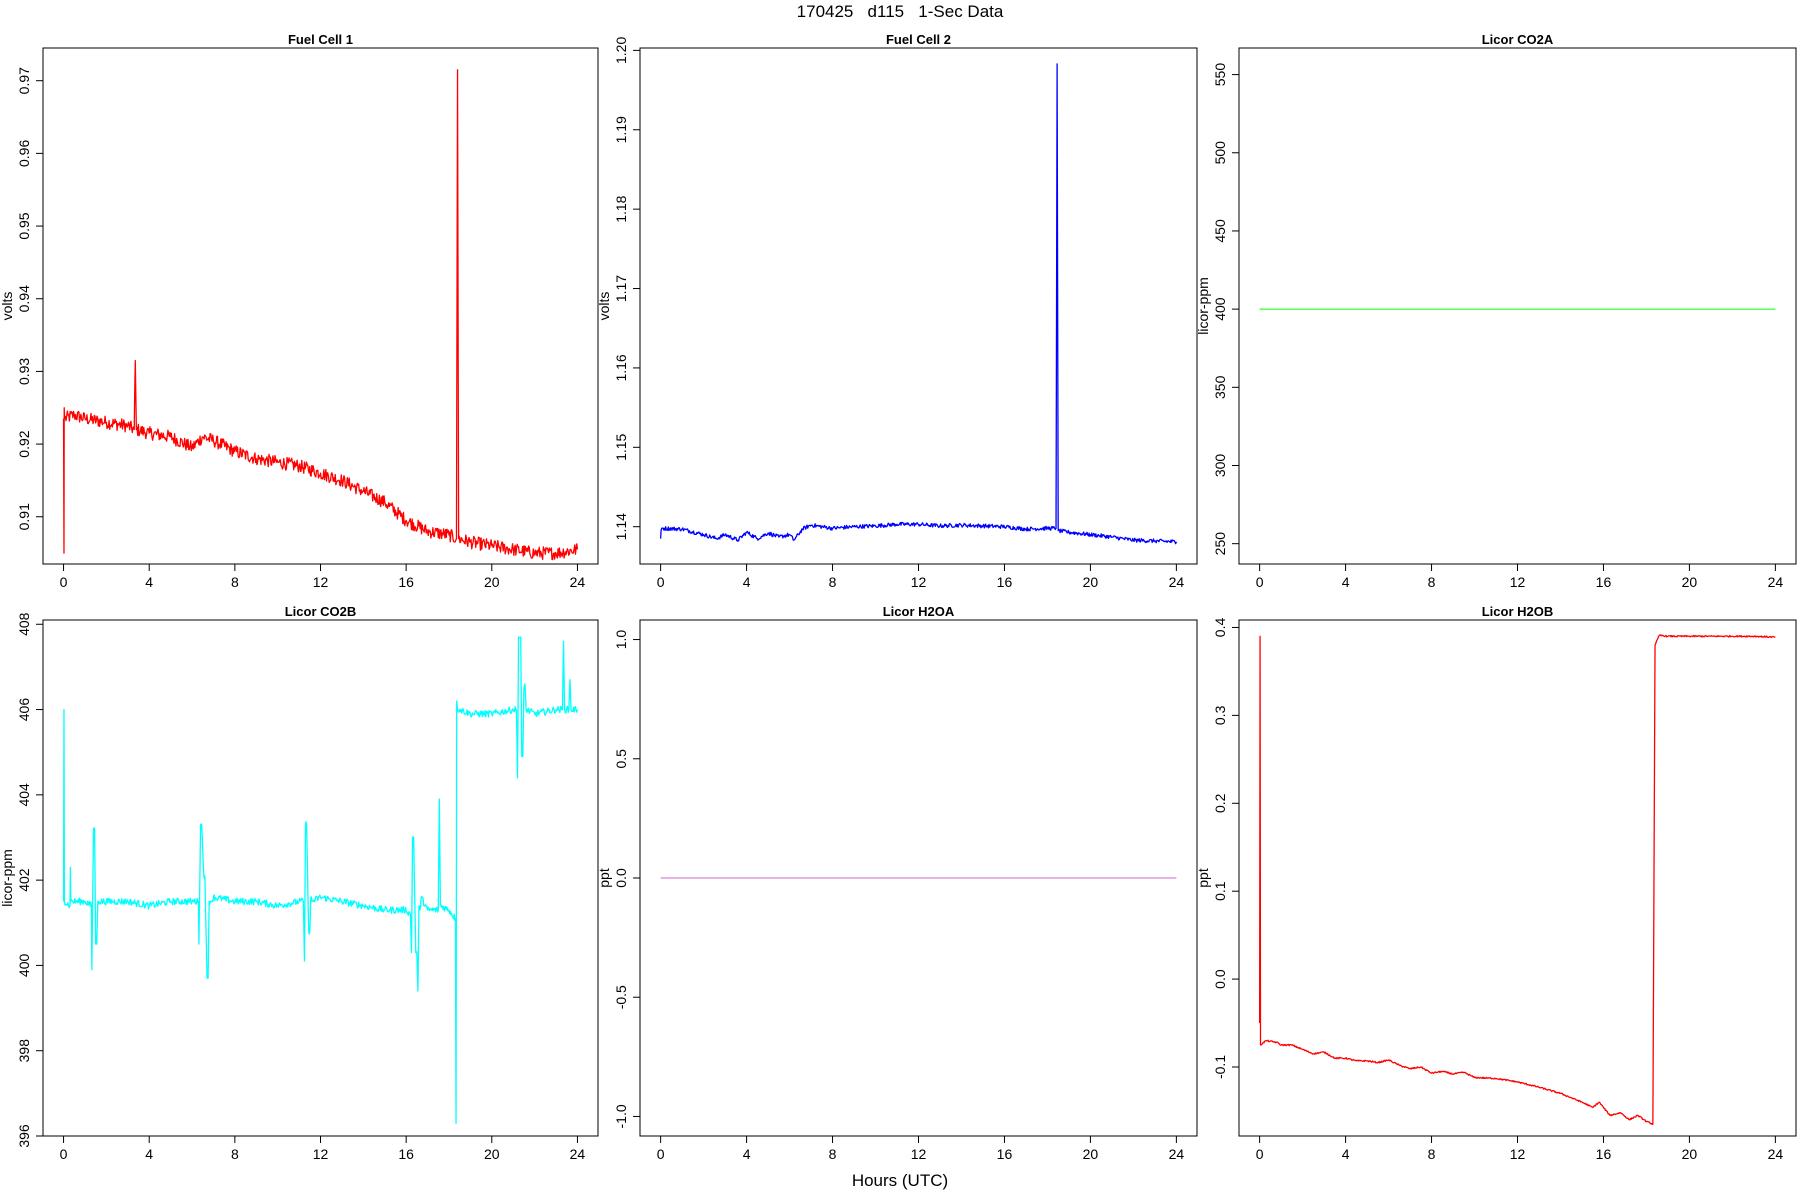  Describe the element at coordinates (1220, 153) in the screenshot. I see `y-tick-label: 500` at that location.